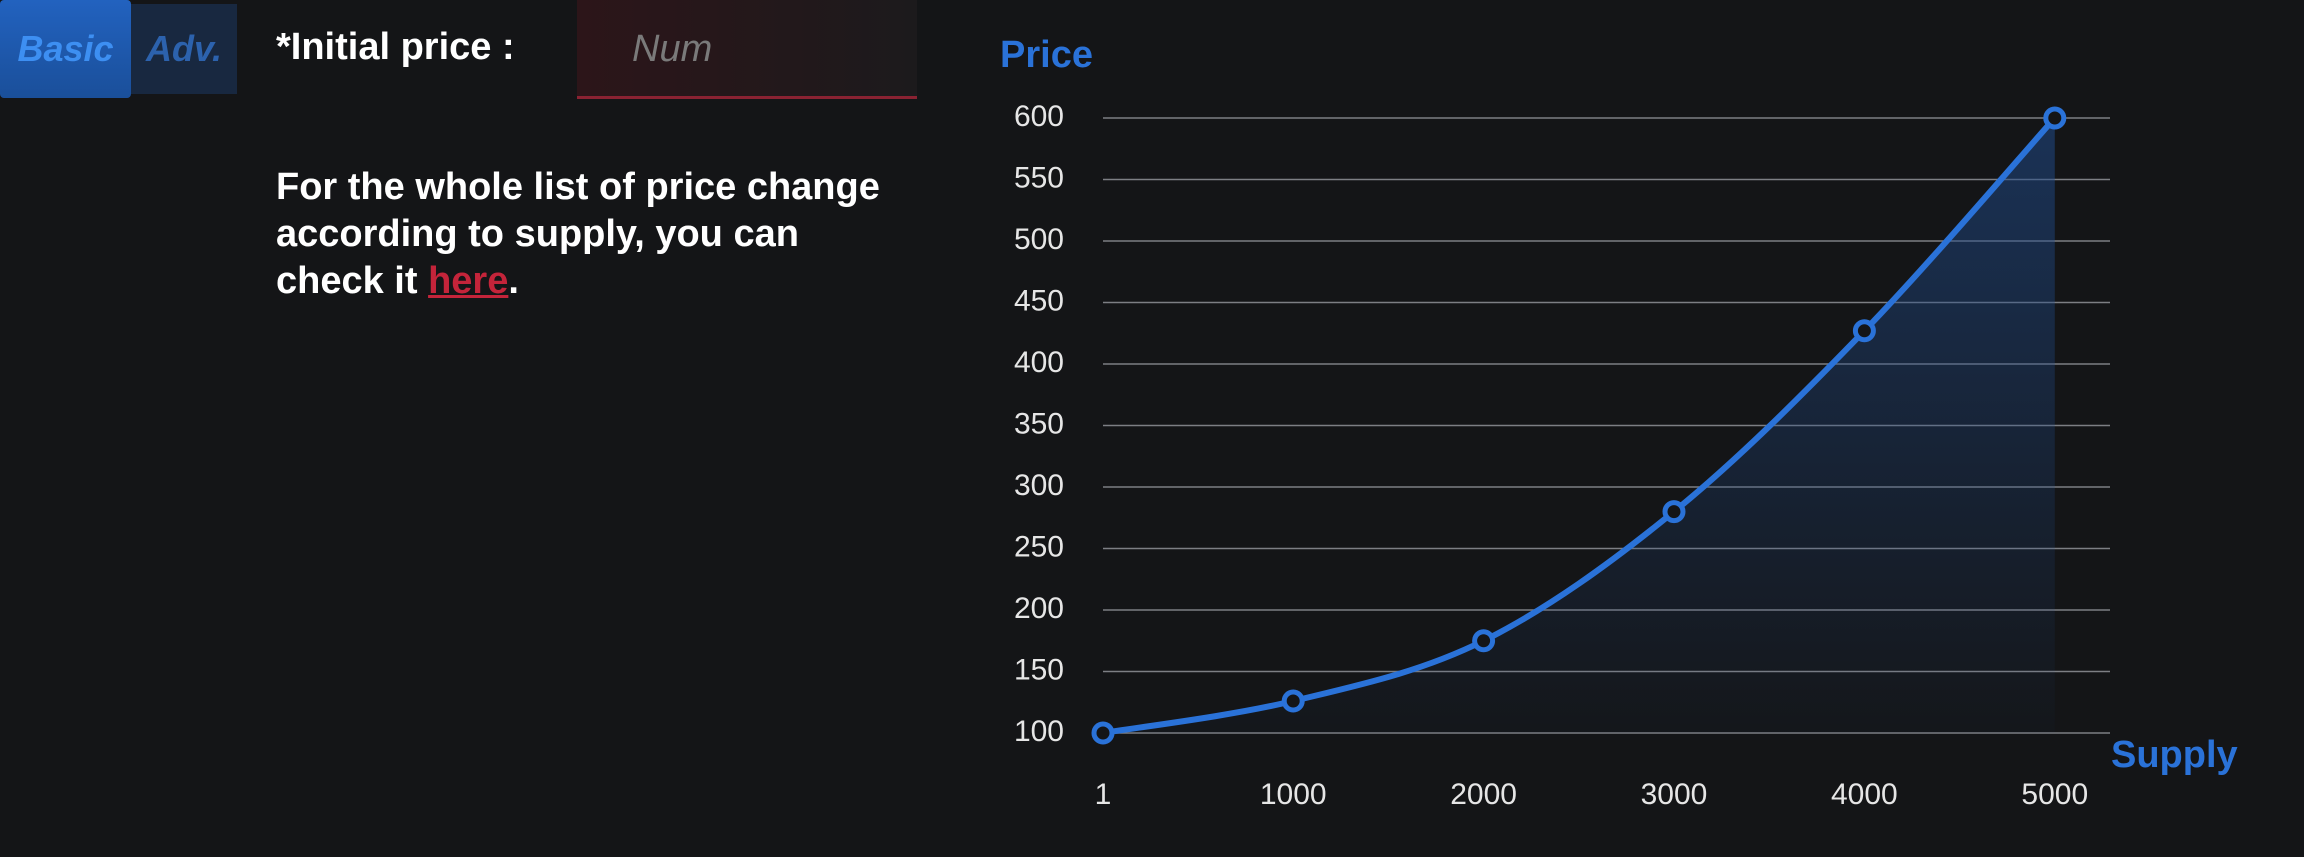 This screenshot has height=857, width=2304. I want to click on x-tick-label: 2000, so click(1483, 794).